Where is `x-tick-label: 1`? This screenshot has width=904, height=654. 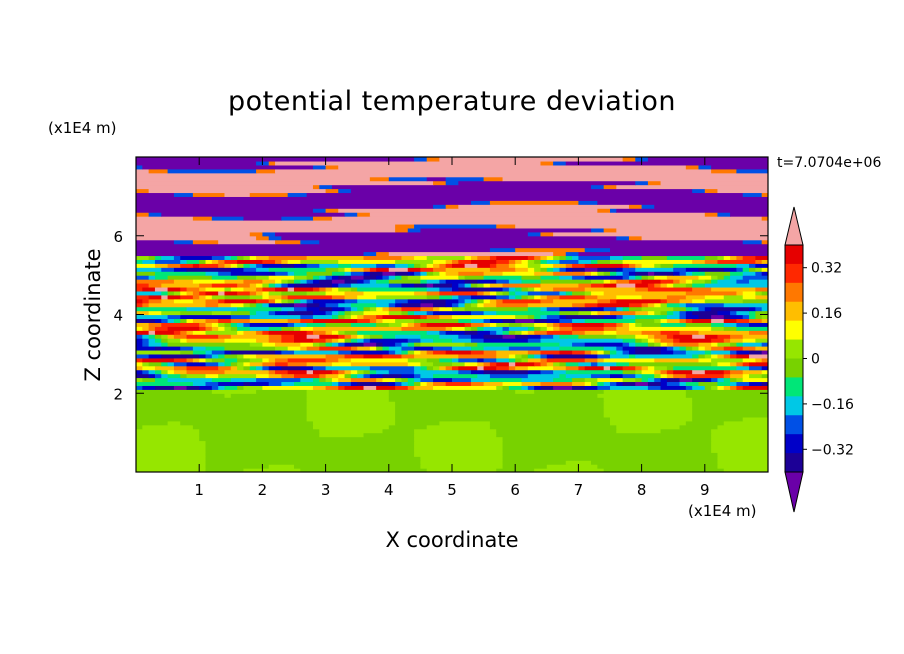
x-tick-label: 1 is located at coordinates (199, 490).